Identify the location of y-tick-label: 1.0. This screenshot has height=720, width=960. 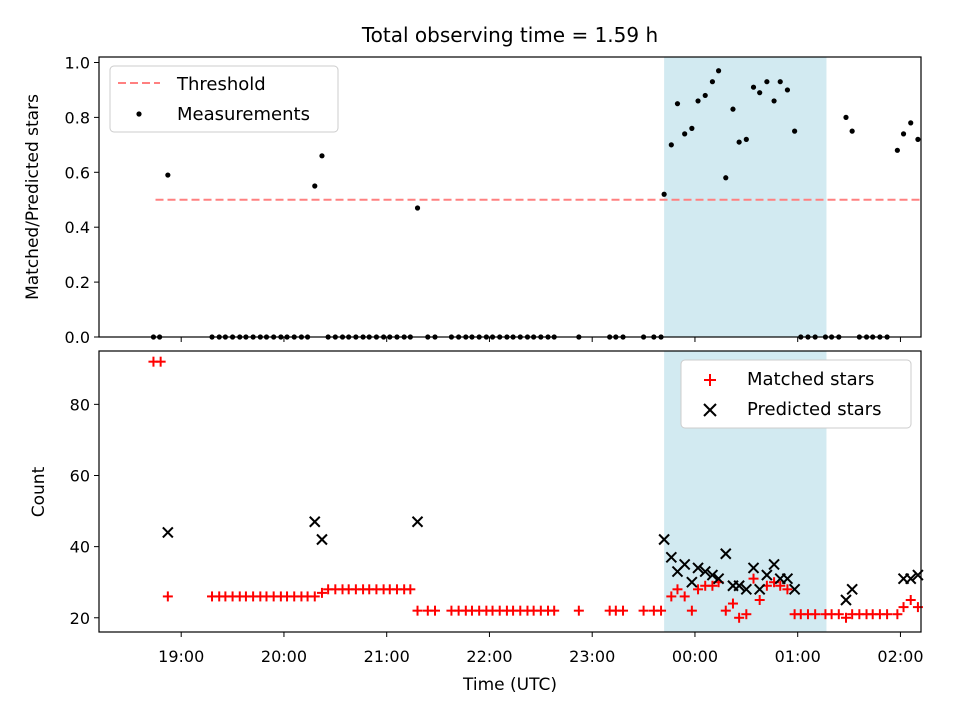
(77, 62).